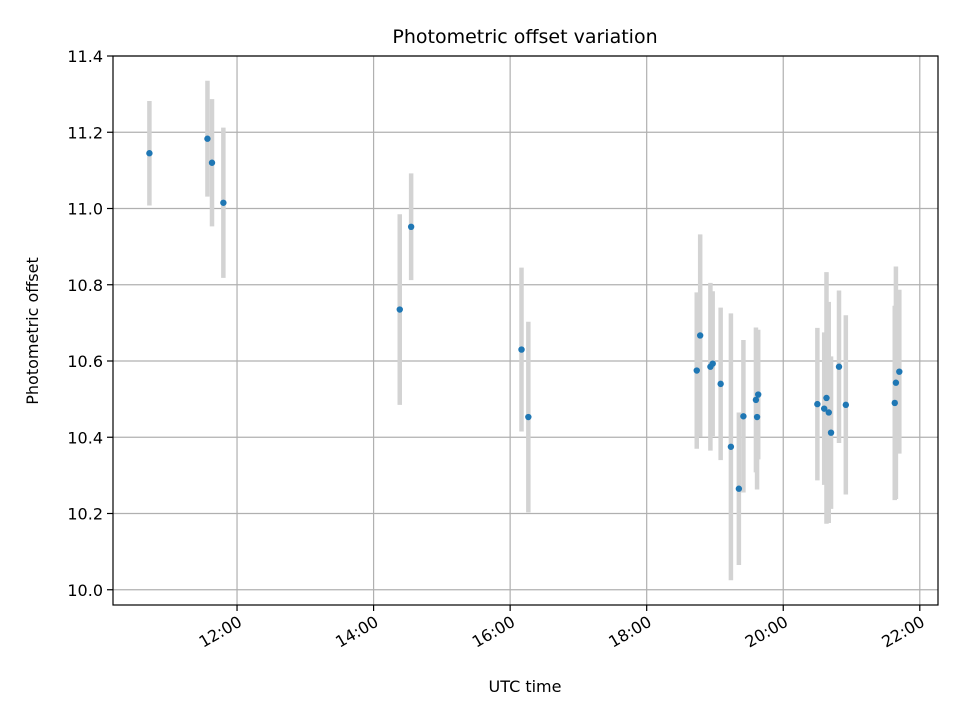  Describe the element at coordinates (524, 37) in the screenshot. I see `chart-title: Photometric offset variation` at that location.